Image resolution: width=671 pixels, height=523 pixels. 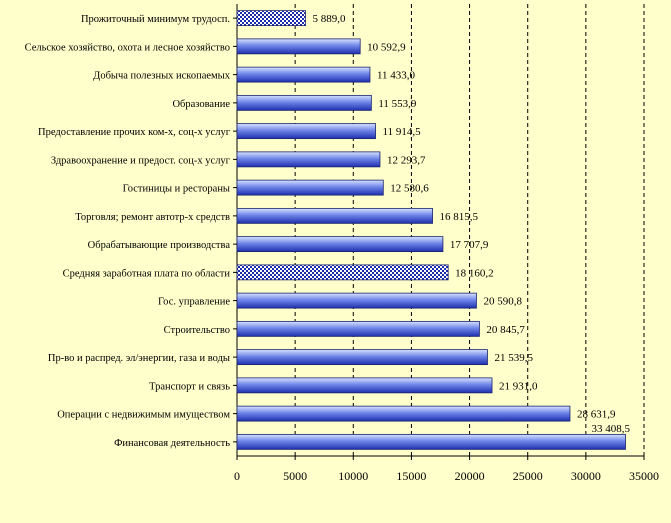 What do you see at coordinates (505, 330) in the screenshot?
I see `data-label: 20 845,7` at bounding box center [505, 330].